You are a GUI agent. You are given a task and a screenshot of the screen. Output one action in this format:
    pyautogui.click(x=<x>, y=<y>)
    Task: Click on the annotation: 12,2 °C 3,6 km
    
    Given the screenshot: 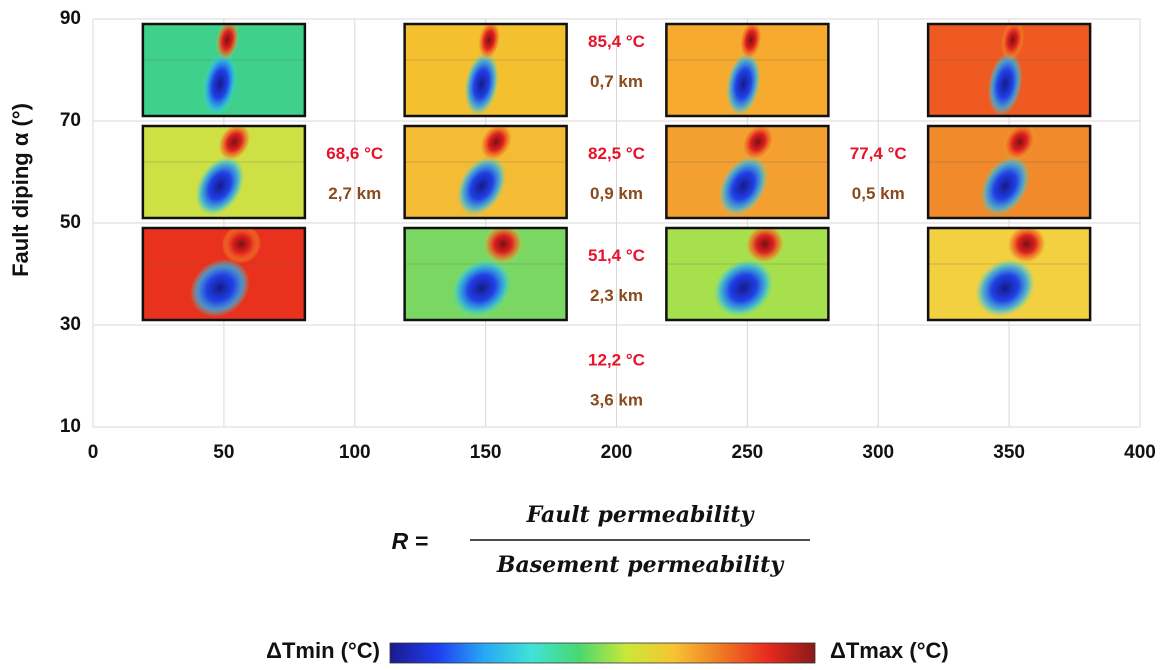 What is the action you would take?
    pyautogui.click(x=616, y=380)
    